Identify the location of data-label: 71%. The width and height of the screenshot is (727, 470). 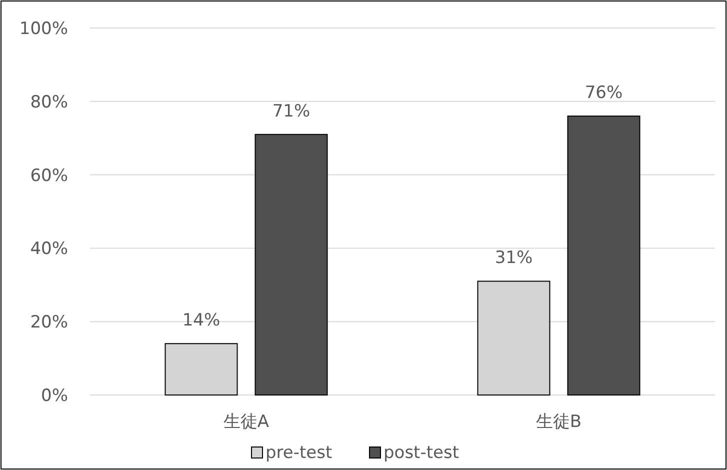
(291, 111).